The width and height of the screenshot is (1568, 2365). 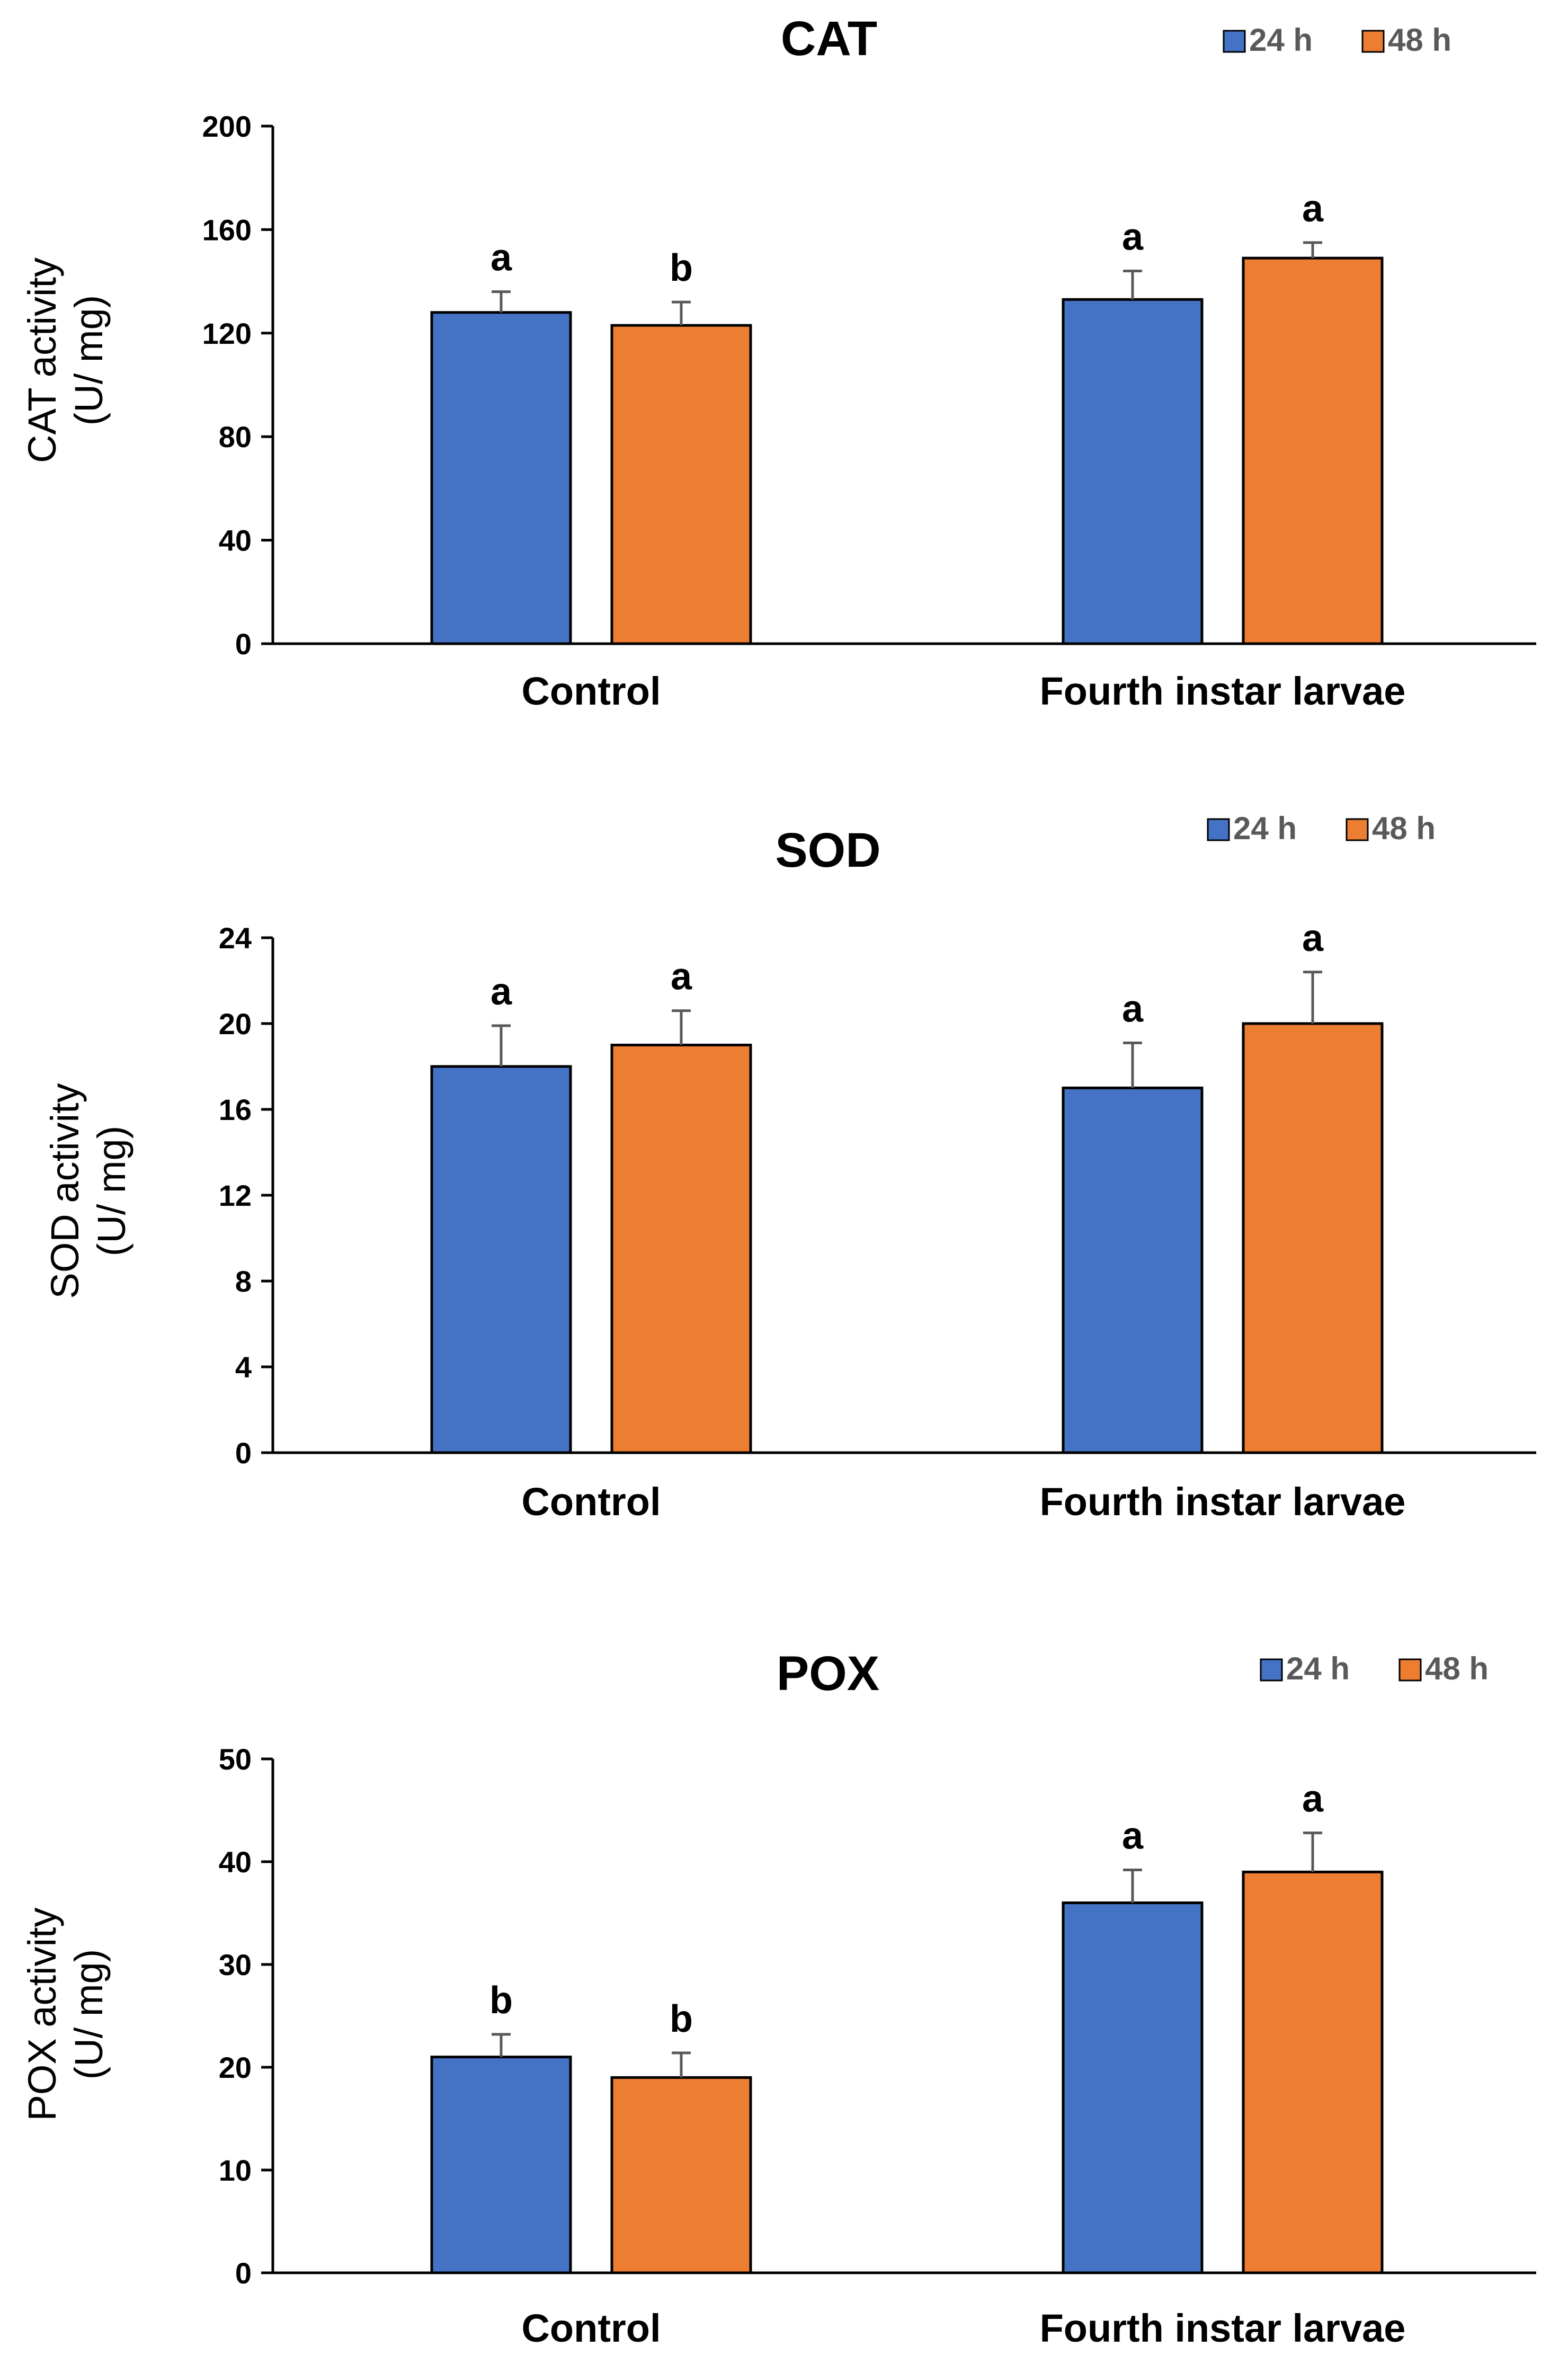 What do you see at coordinates (235, 1109) in the screenshot?
I see `y-tick-label: 16` at bounding box center [235, 1109].